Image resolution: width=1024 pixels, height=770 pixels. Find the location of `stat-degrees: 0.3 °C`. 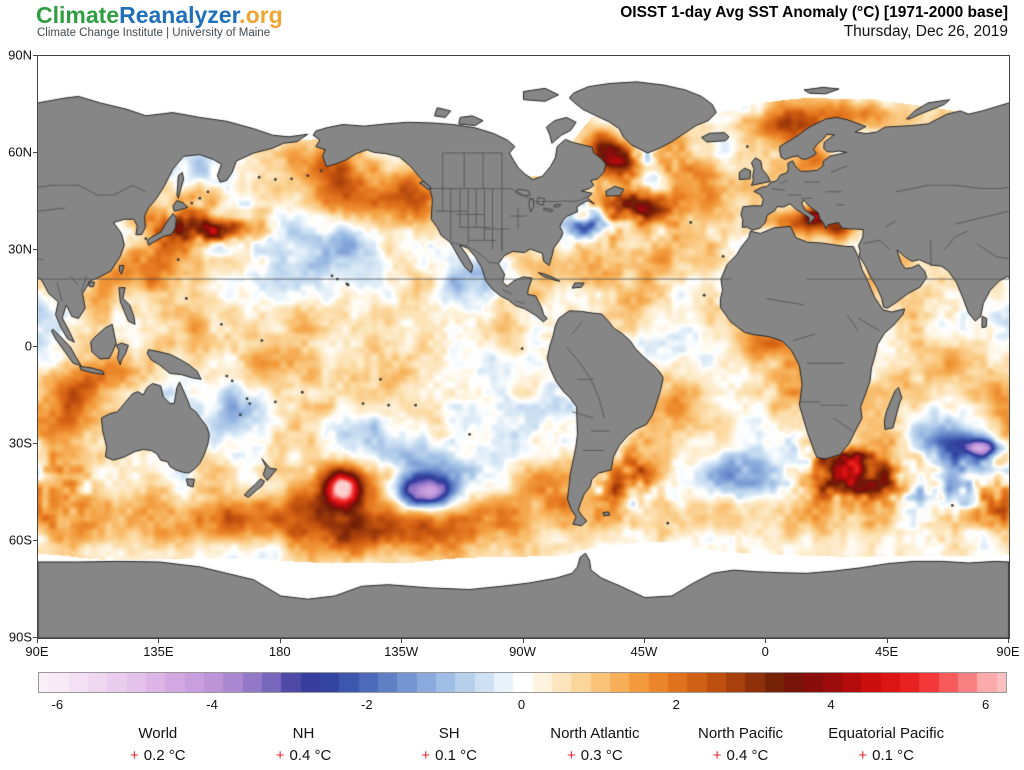

stat-degrees: 0.3 °C is located at coordinates (601, 755).